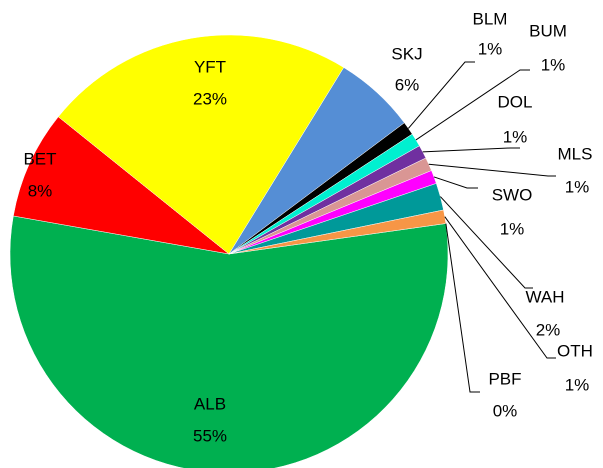 This screenshot has width=603, height=468. What do you see at coordinates (512, 194) in the screenshot?
I see `slice-label-name: SWO` at bounding box center [512, 194].